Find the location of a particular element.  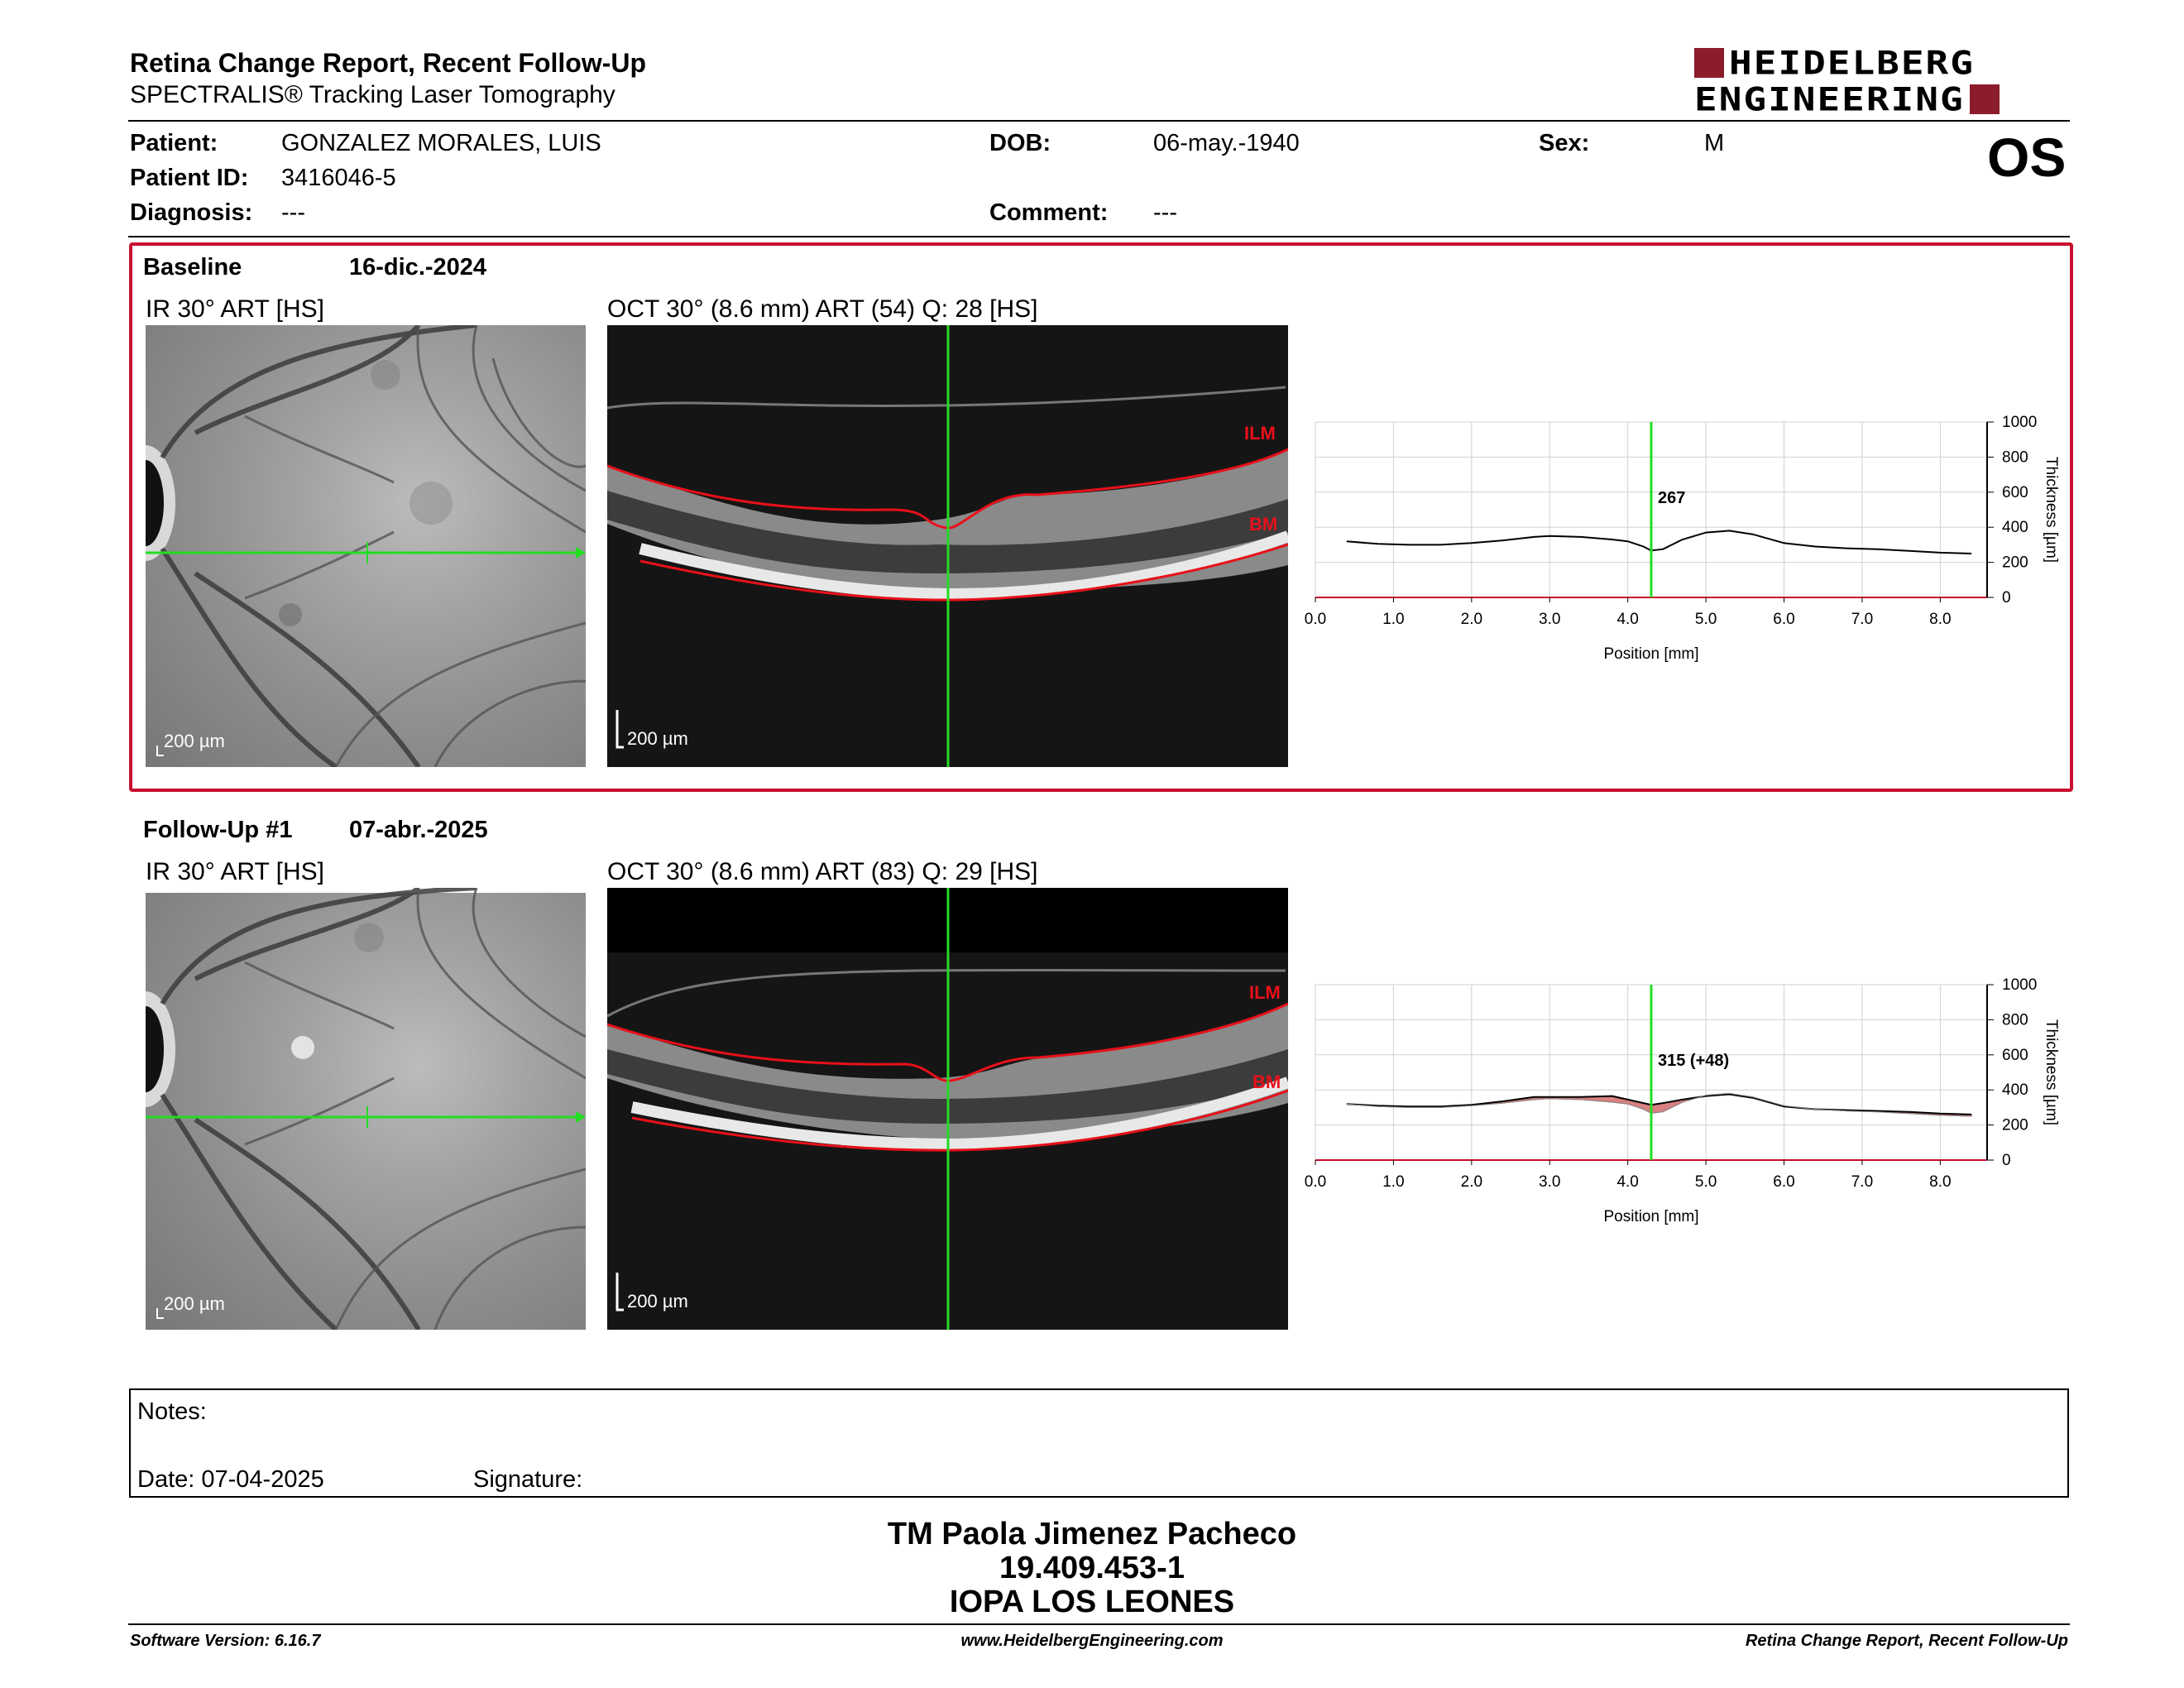

followup-ilm-label: ILM is located at coordinates (1265, 992).